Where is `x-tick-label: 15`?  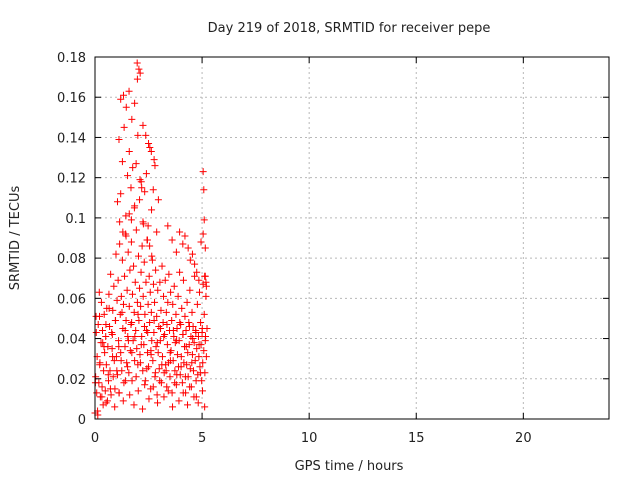 x-tick-label: 15 is located at coordinates (416, 438).